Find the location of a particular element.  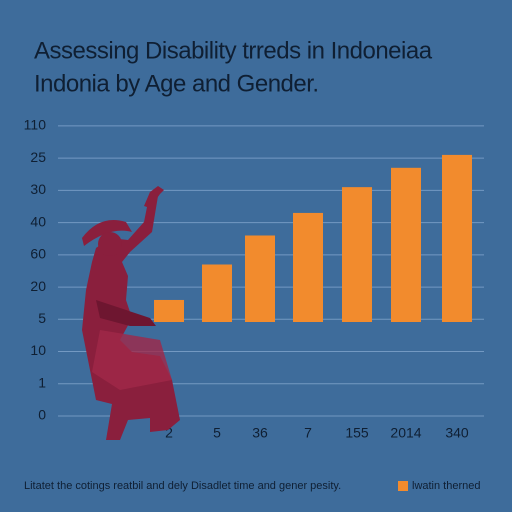

y-tick-label: 1 is located at coordinates (42, 382).